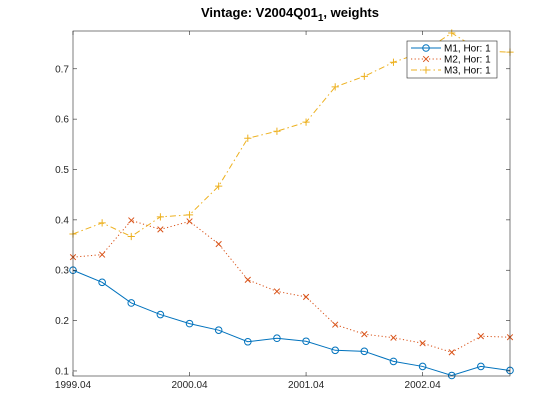  What do you see at coordinates (73, 385) in the screenshot?
I see `x-tick-label: 1999.04` at bounding box center [73, 385].